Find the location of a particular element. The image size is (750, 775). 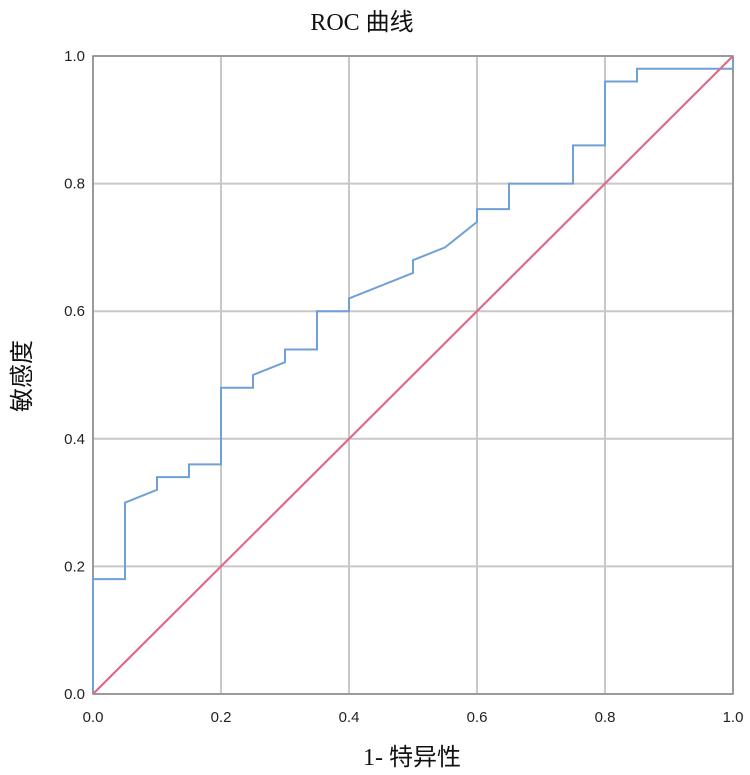

y-tick-label: 0.0 is located at coordinates (74, 694).